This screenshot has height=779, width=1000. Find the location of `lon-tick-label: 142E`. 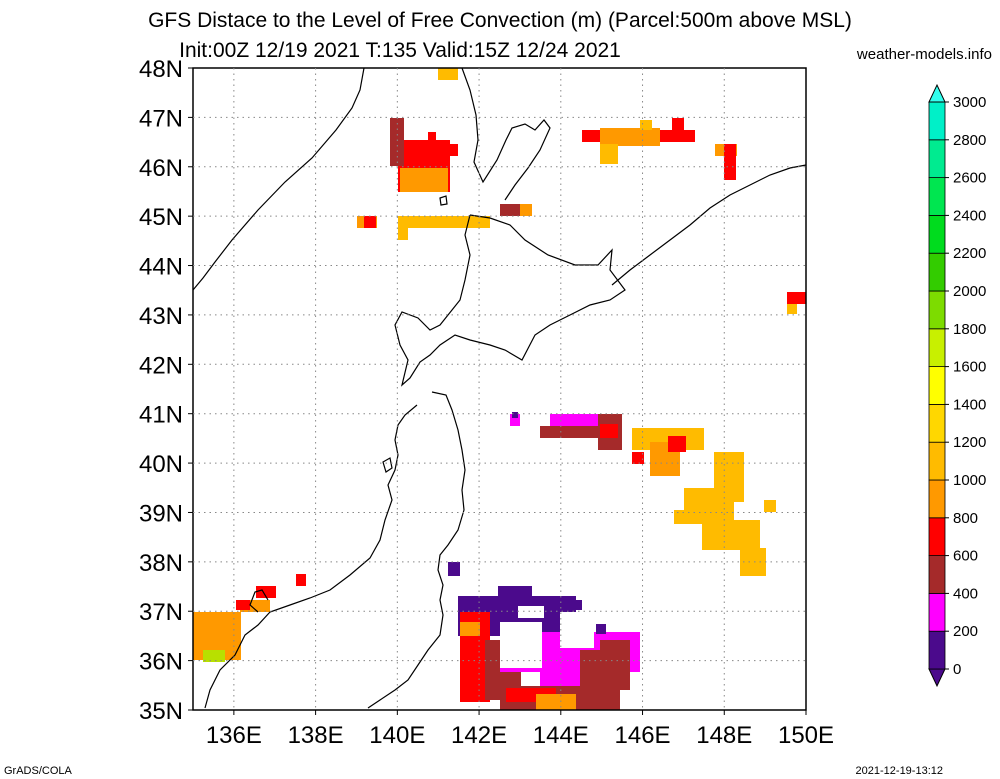

lon-tick-label: 142E is located at coordinates (479, 735).